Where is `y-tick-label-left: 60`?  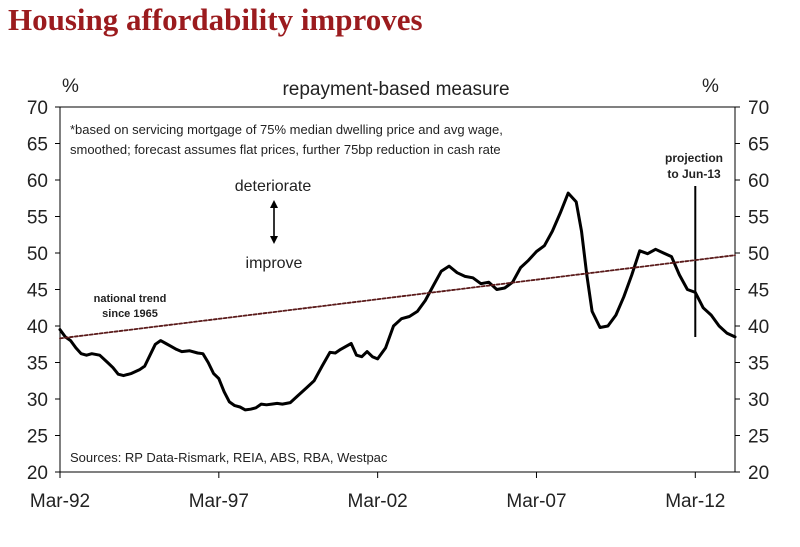 y-tick-label-left: 60 is located at coordinates (37, 181).